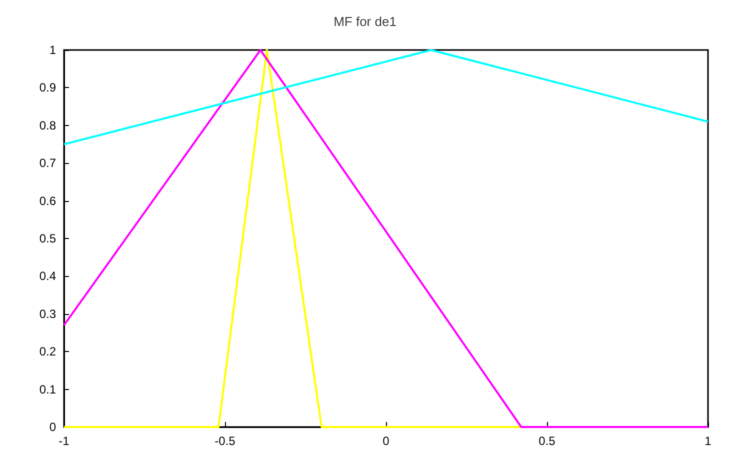 The height and width of the screenshot is (465, 730). What do you see at coordinates (47, 201) in the screenshot?
I see `y-tick-label: 0.6` at bounding box center [47, 201].